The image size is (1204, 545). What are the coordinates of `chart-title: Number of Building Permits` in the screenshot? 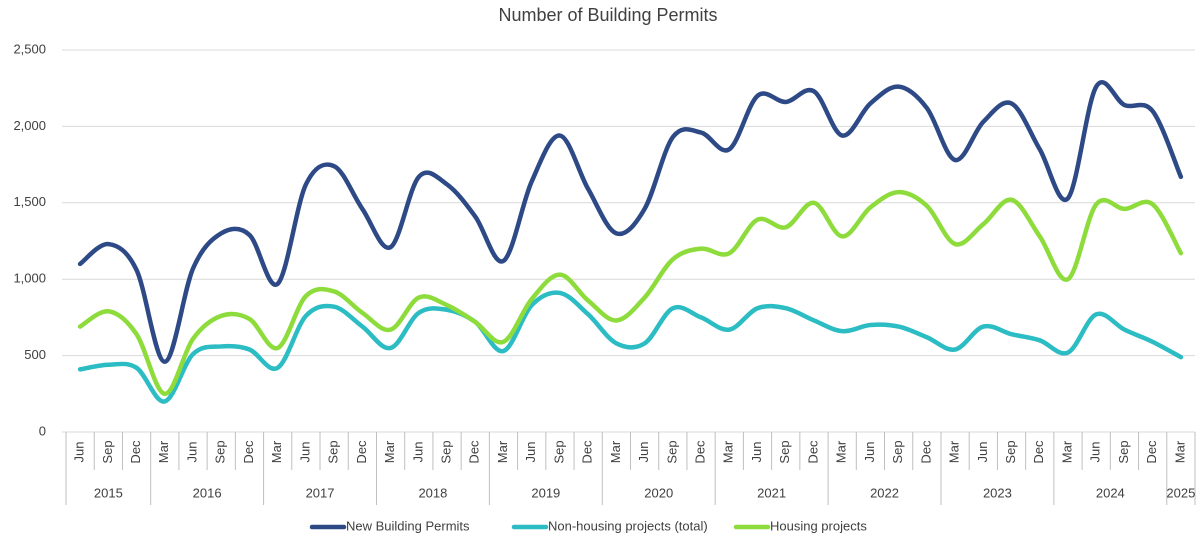 It's located at (607, 15).